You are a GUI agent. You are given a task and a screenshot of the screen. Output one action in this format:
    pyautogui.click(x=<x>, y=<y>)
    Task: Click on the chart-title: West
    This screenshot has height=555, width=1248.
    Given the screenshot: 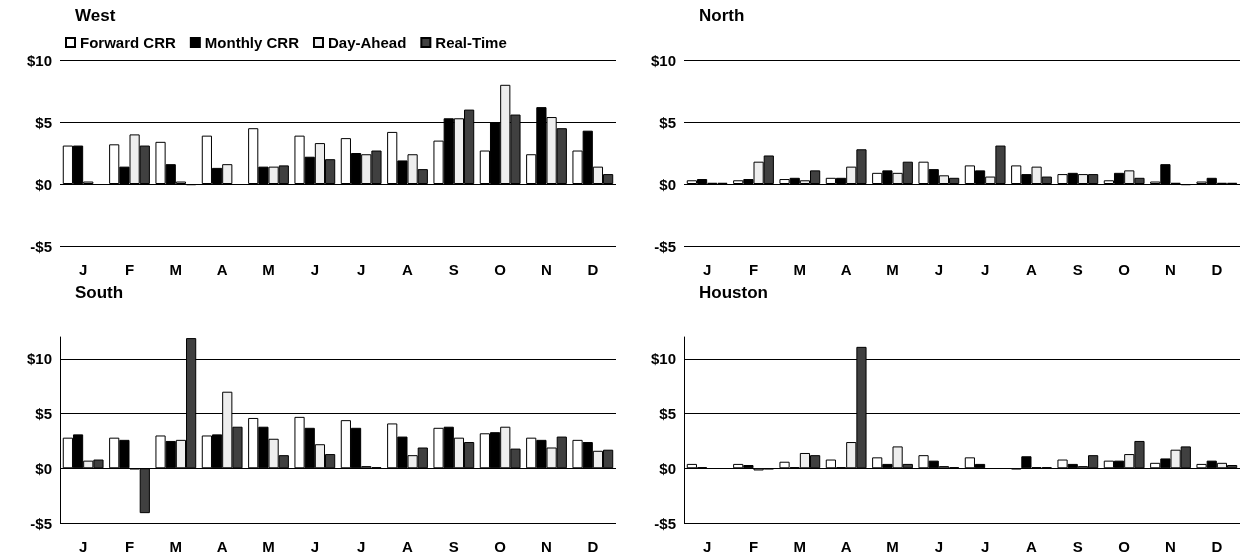 What is the action you would take?
    pyautogui.click(x=95, y=15)
    